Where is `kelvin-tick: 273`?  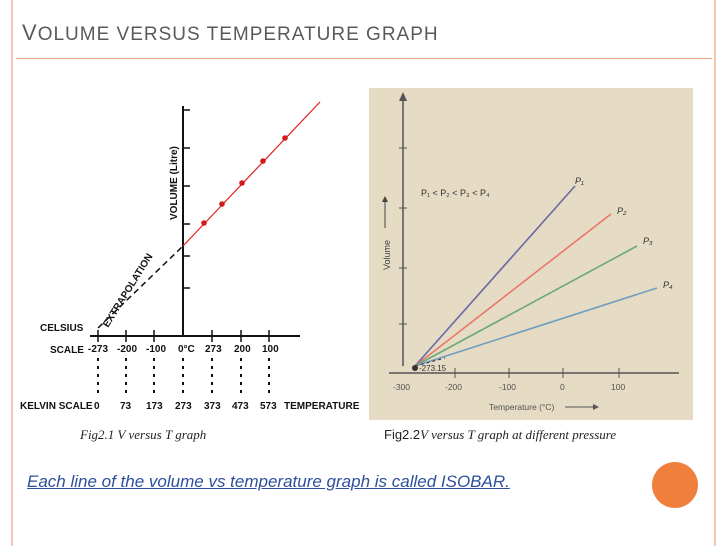
kelvin-tick: 273 is located at coordinates (183, 406).